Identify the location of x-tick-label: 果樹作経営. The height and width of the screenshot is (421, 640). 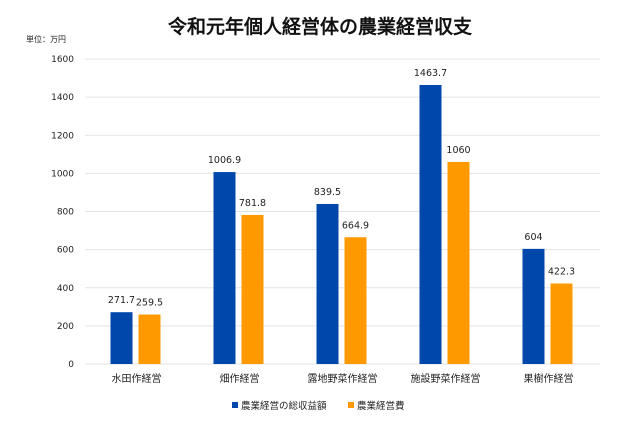
(549, 378).